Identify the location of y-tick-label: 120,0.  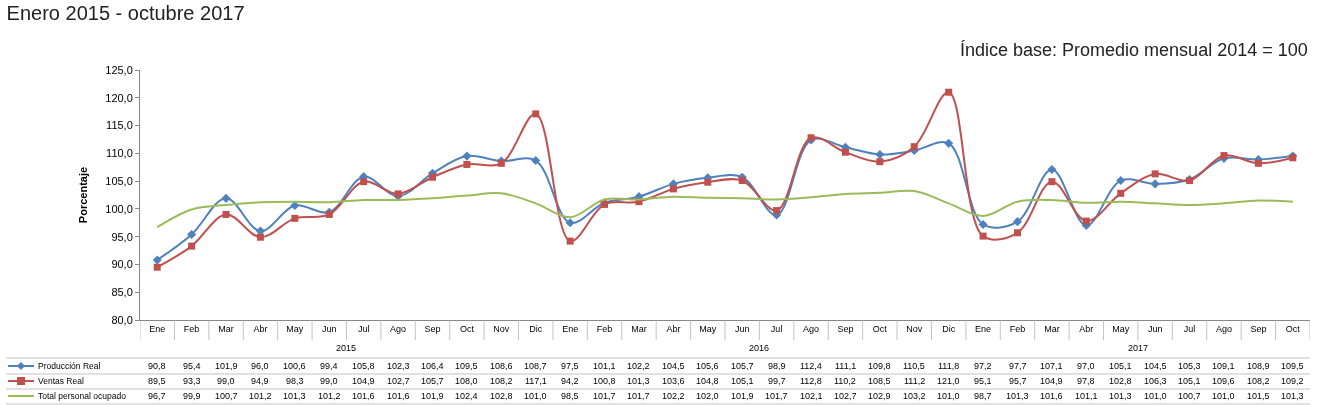
(119, 97).